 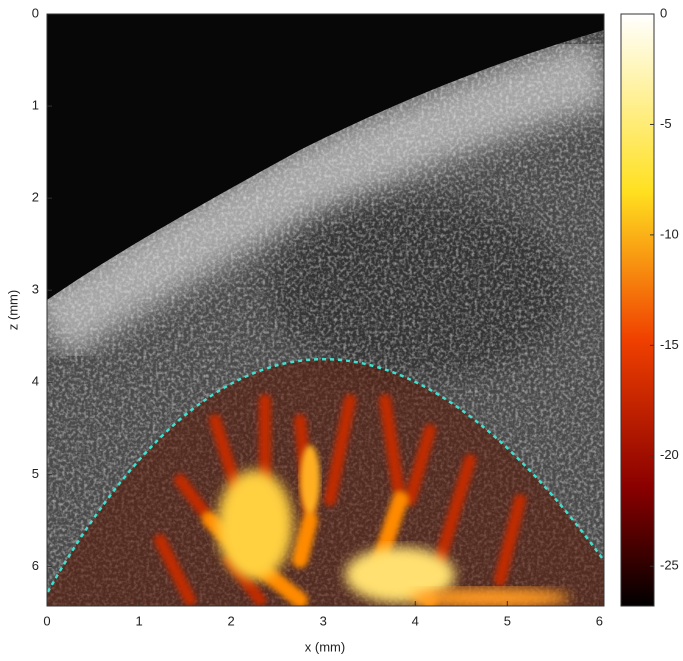 I want to click on colorbar-tick-label: -5, so click(x=666, y=123).